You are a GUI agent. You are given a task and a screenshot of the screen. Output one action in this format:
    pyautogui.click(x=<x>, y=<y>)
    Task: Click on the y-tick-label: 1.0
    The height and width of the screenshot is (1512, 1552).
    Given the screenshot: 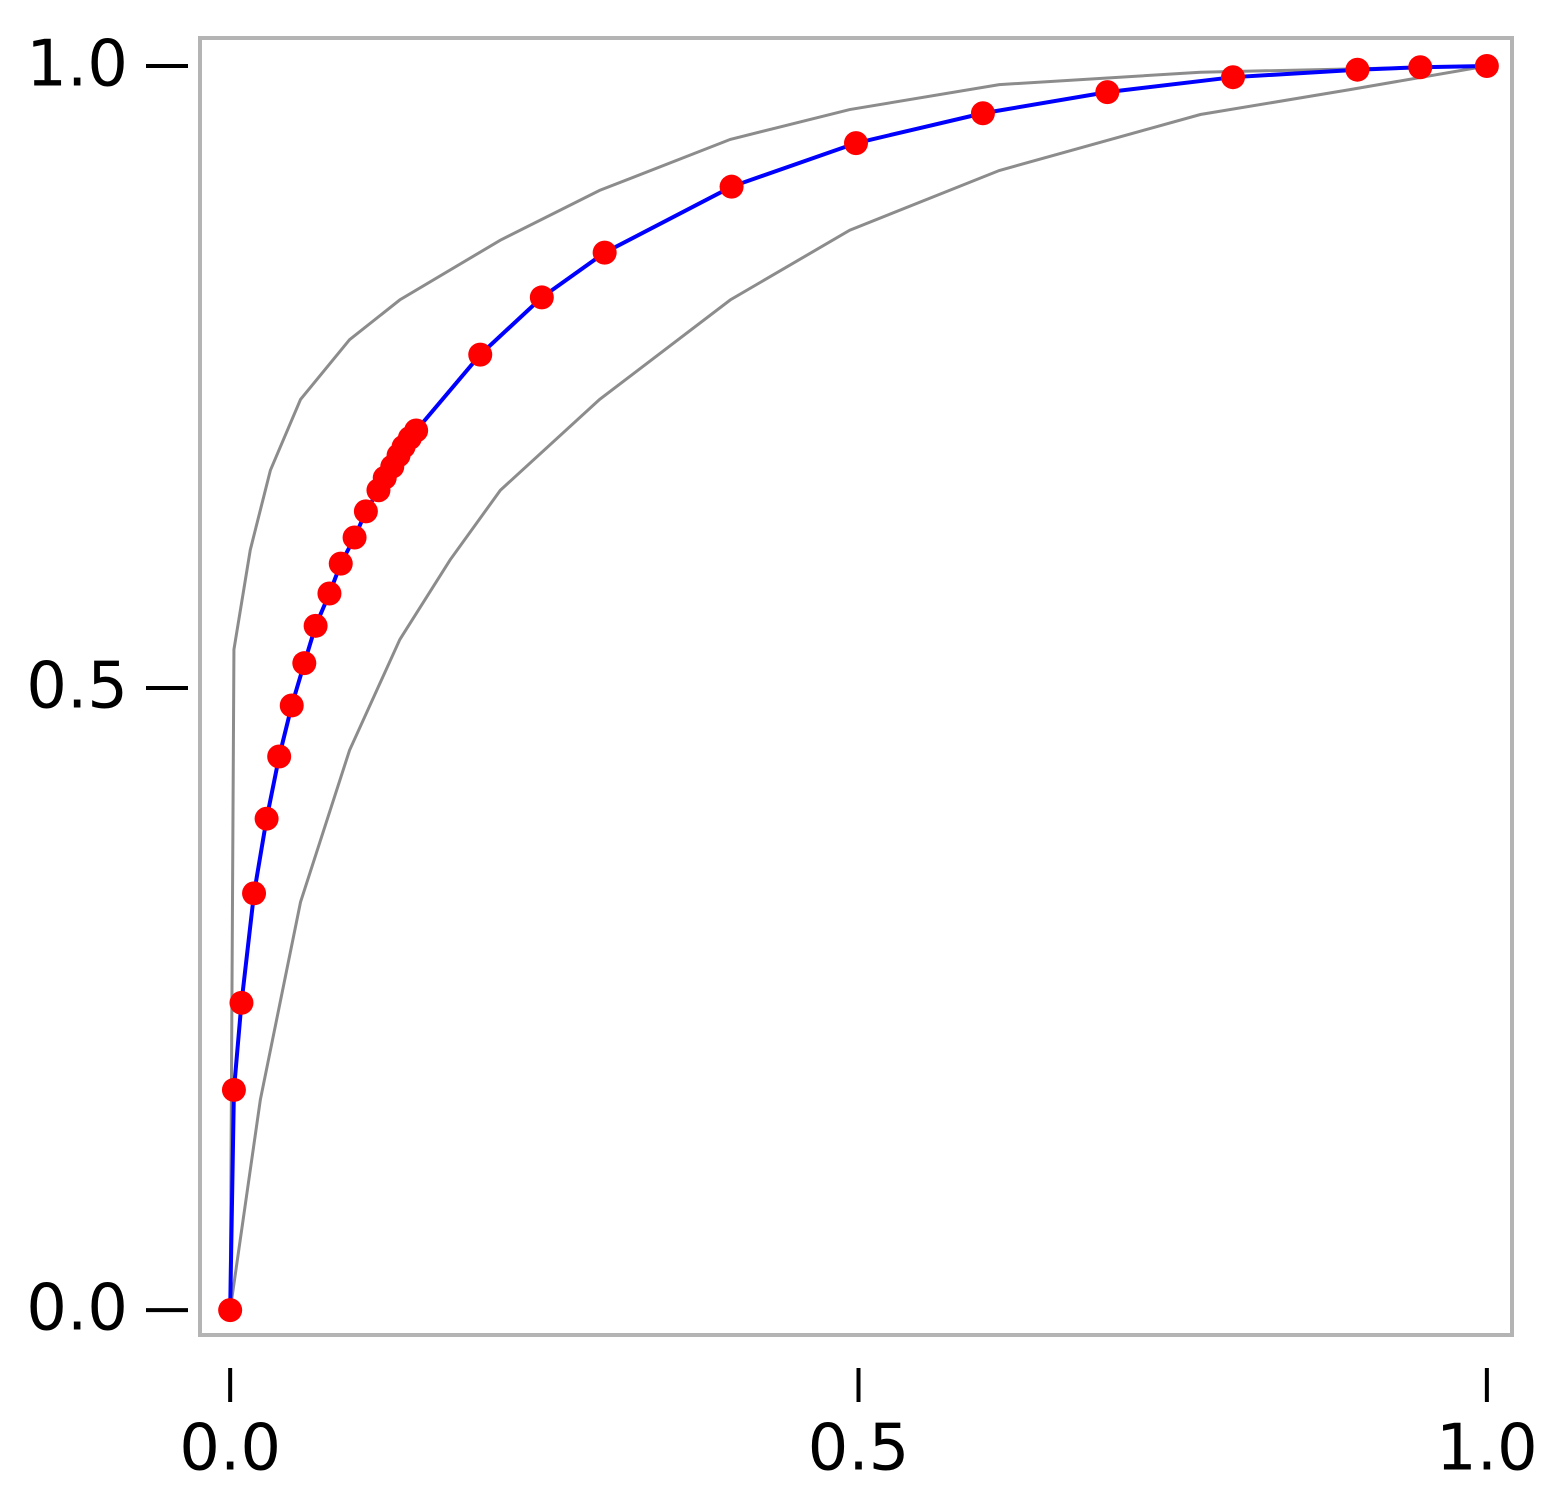 What is the action you would take?
    pyautogui.click(x=77, y=65)
    